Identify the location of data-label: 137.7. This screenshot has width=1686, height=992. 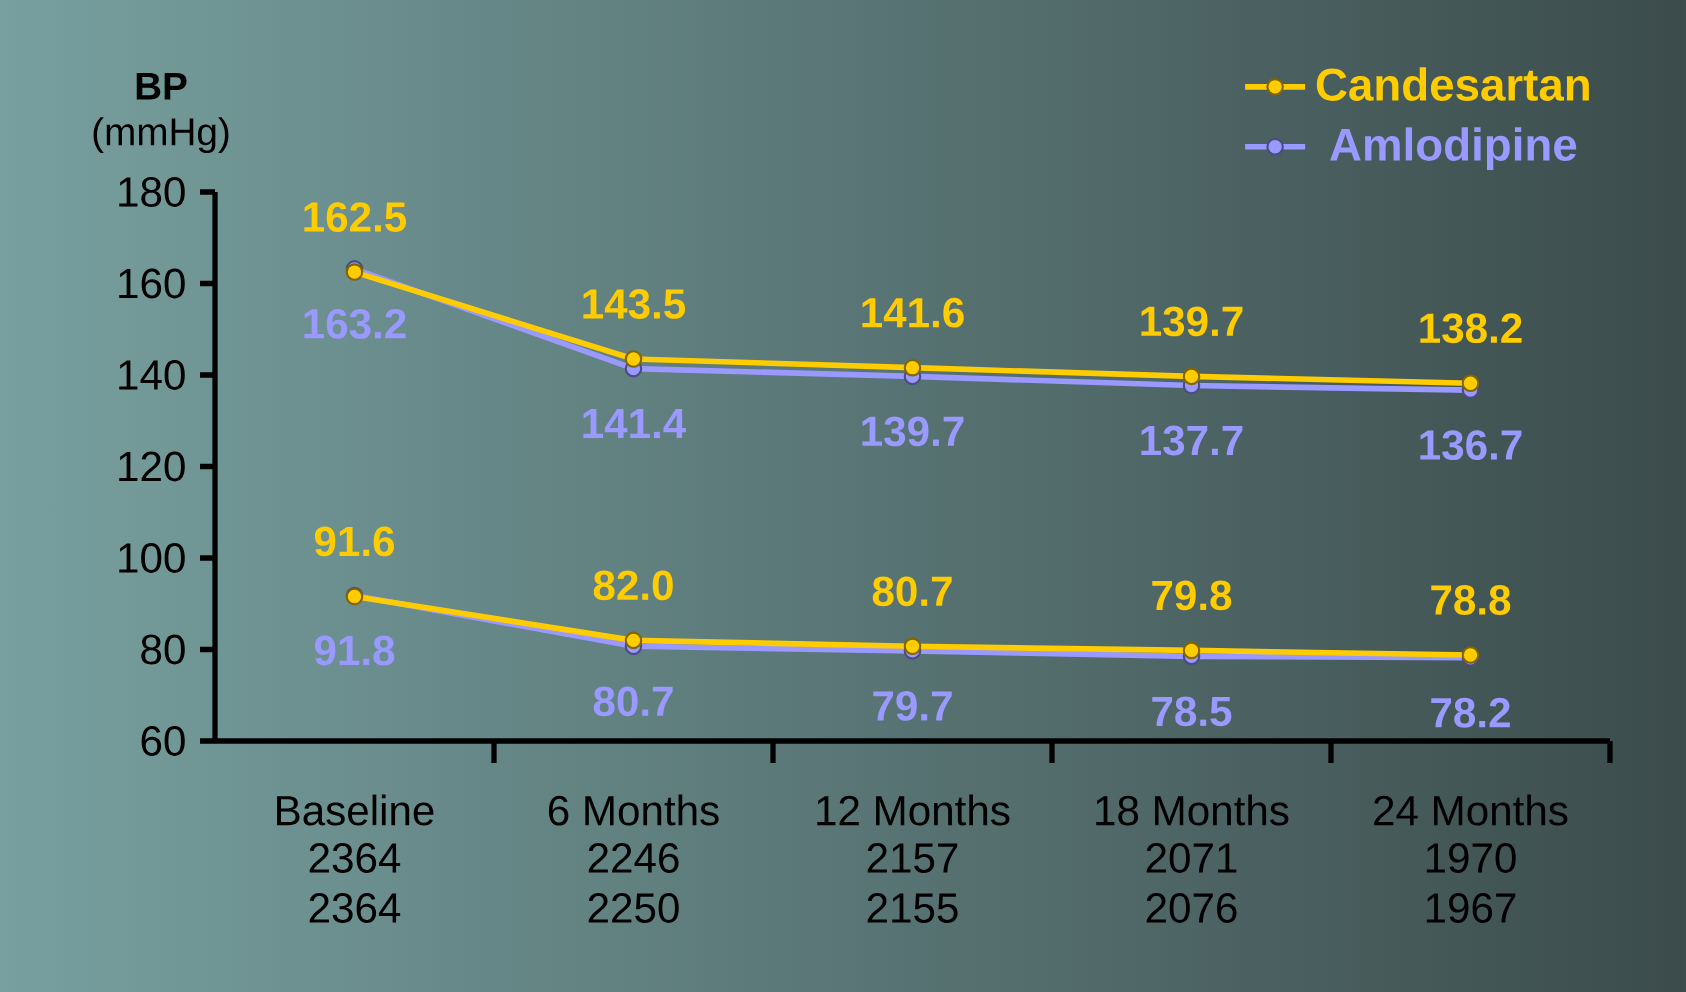
(1192, 440).